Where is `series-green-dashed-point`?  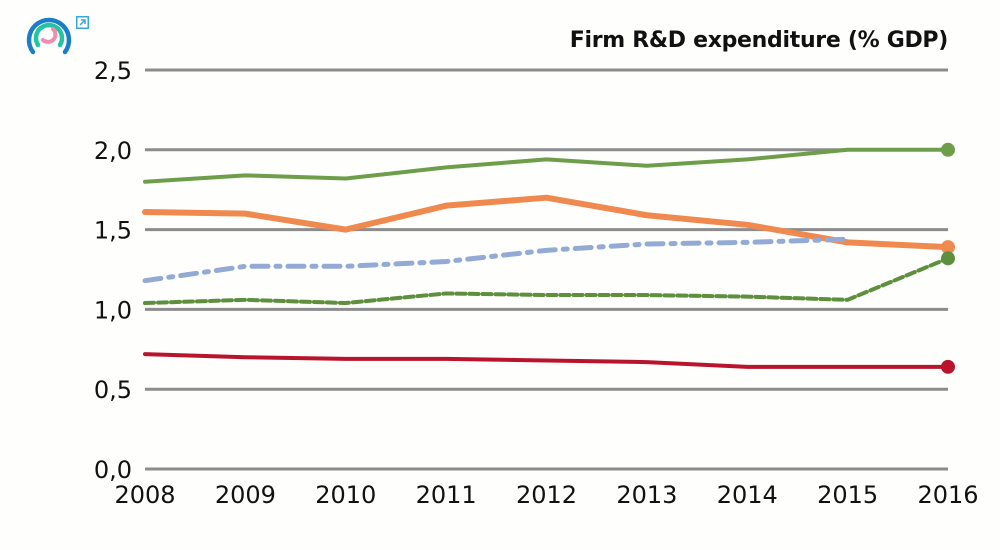
series-green-dashed-point is located at coordinates (948, 258).